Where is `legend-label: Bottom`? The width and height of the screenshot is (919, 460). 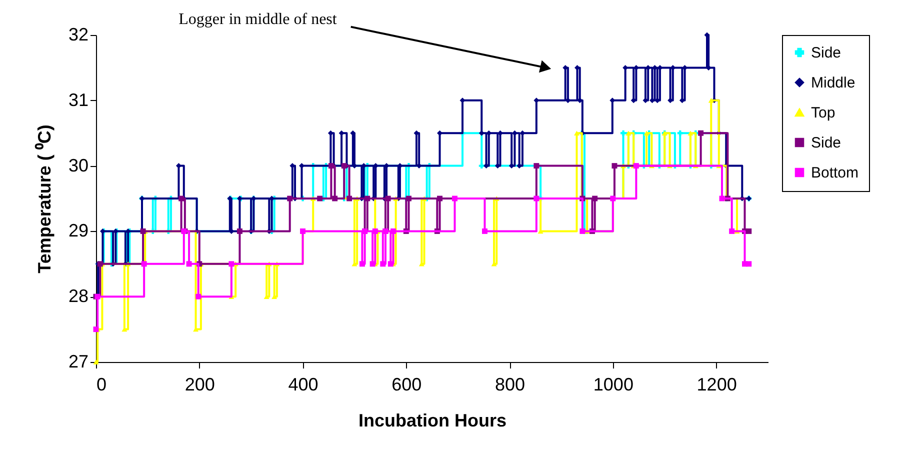
legend-label: Bottom is located at coordinates (835, 173).